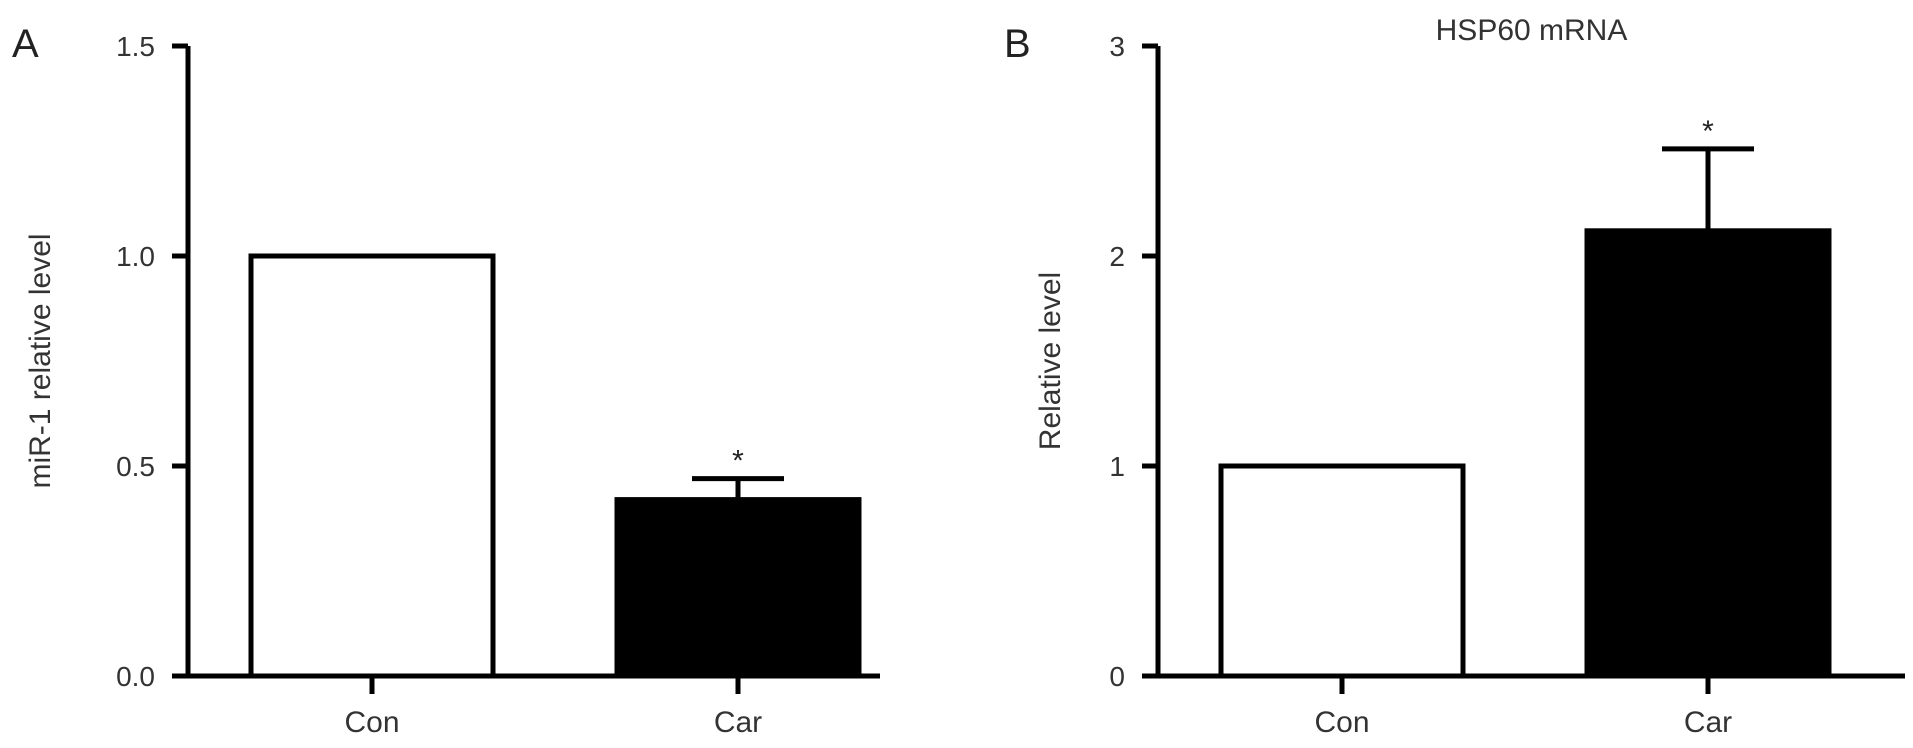 The image size is (1913, 748). What do you see at coordinates (40, 360) in the screenshot?
I see `y-axis-label: miR-1 relative level` at bounding box center [40, 360].